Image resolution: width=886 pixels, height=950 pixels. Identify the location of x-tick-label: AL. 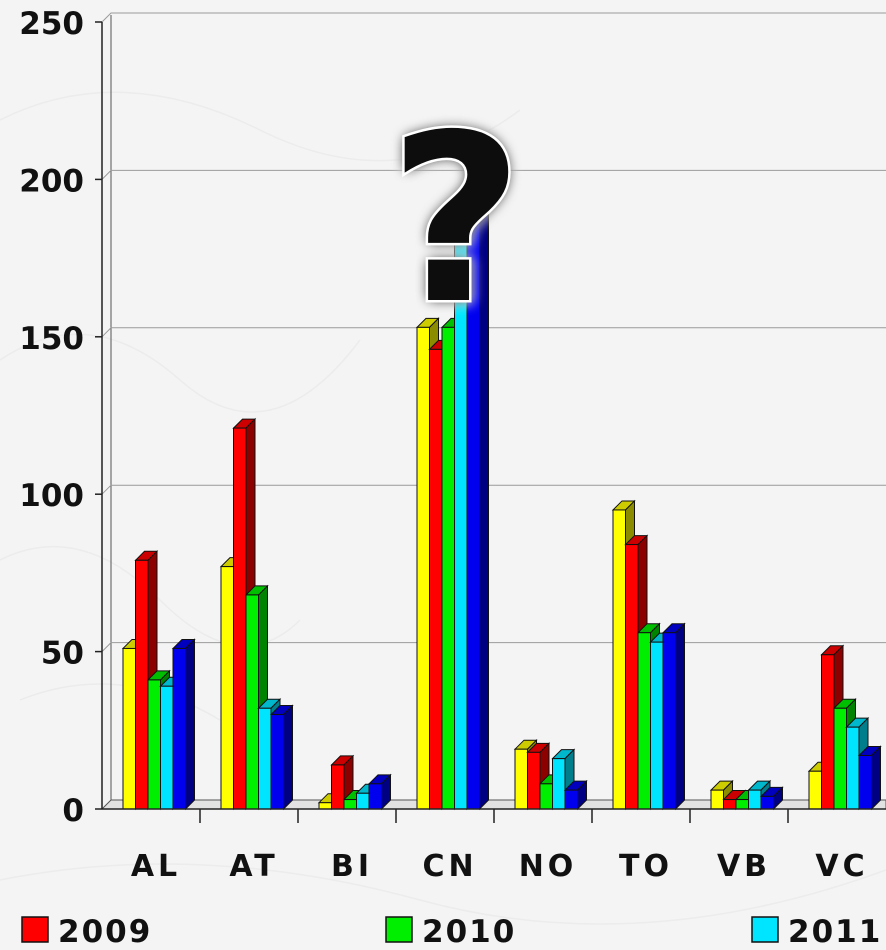
(156, 866).